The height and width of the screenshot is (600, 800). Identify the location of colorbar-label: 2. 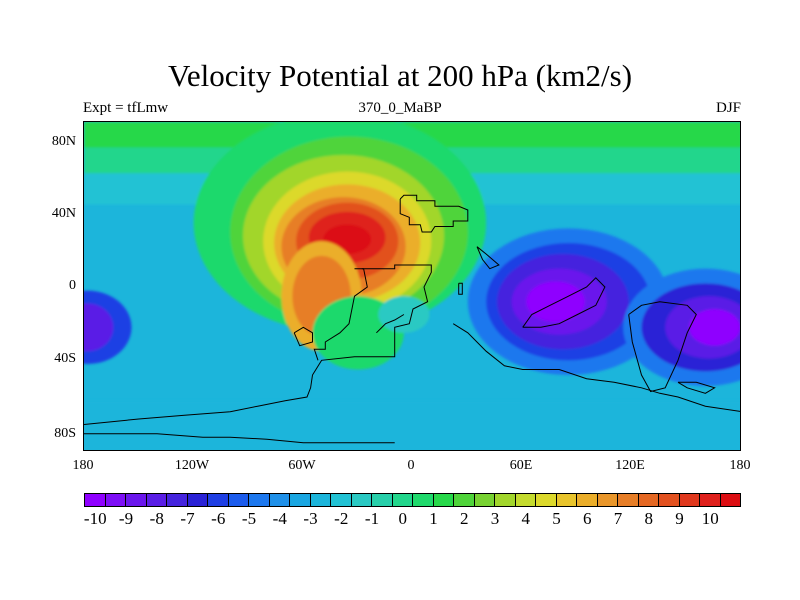
(464, 518).